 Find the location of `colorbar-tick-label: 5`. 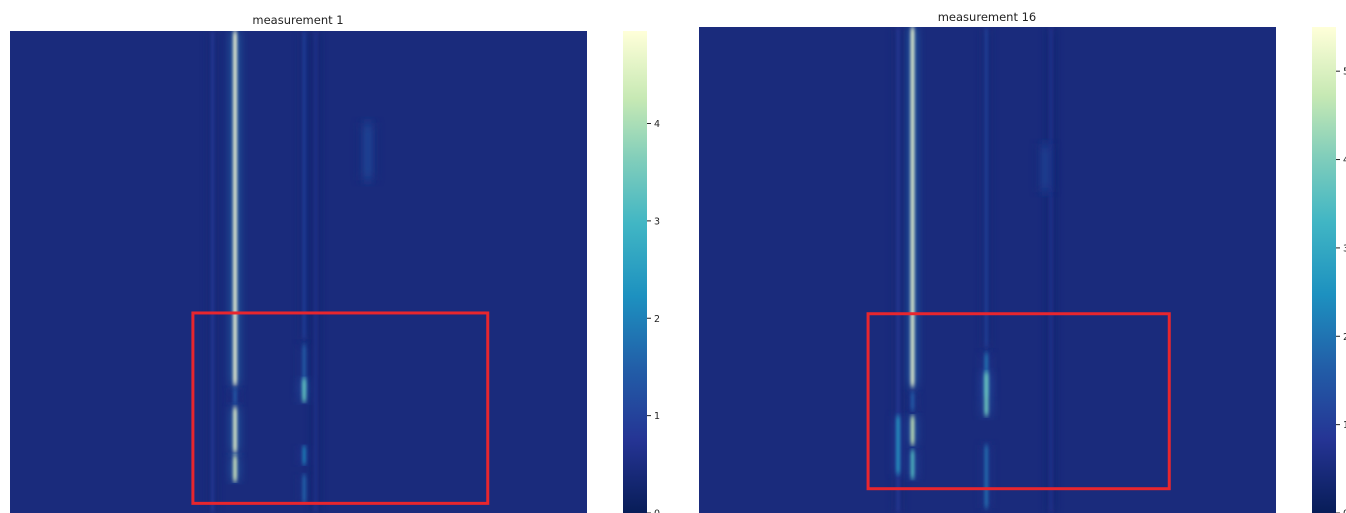

colorbar-tick-label: 5 is located at coordinates (1344, 72).